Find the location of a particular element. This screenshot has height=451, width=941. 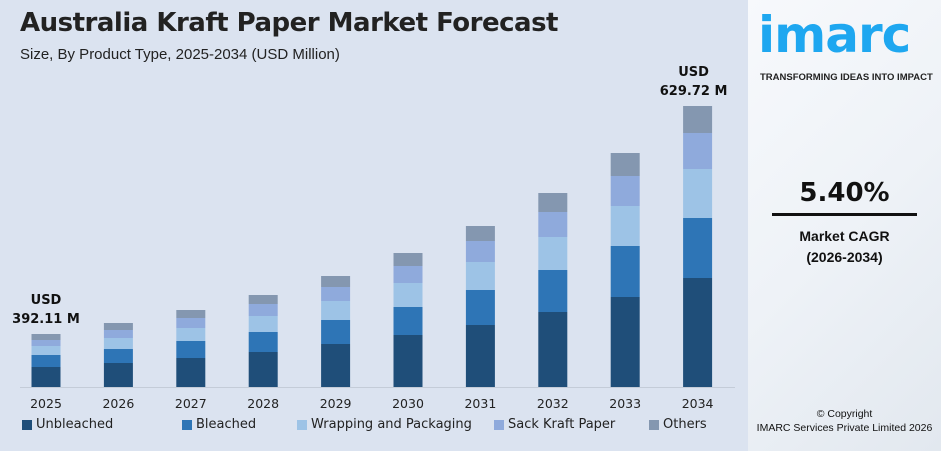

legend-label: Sack Kraft Paper is located at coordinates (562, 424).